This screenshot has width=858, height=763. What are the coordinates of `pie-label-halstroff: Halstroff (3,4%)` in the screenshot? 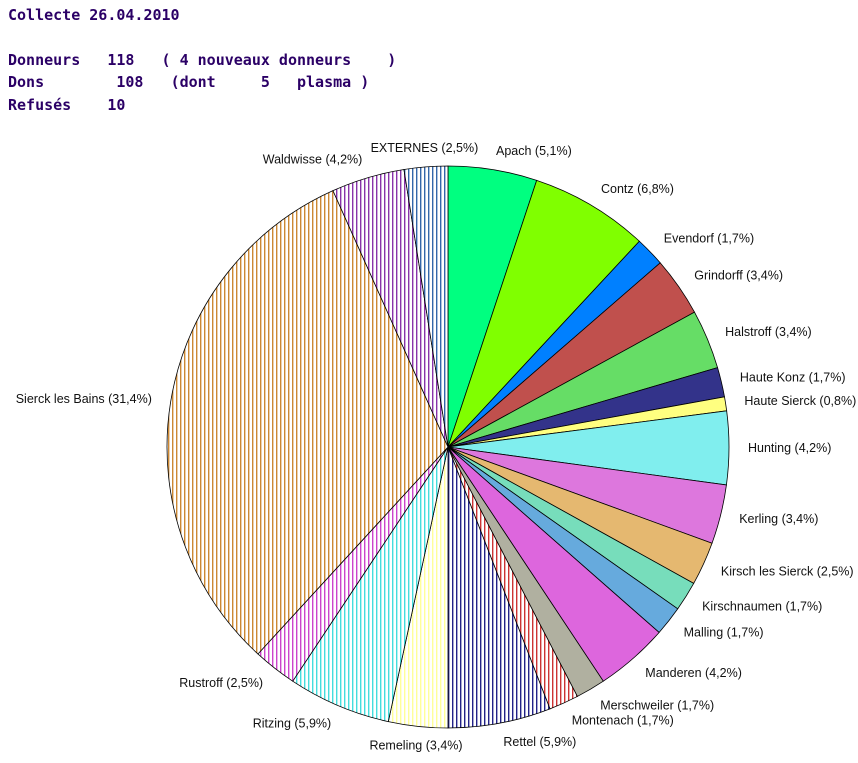 It's located at (768, 332).